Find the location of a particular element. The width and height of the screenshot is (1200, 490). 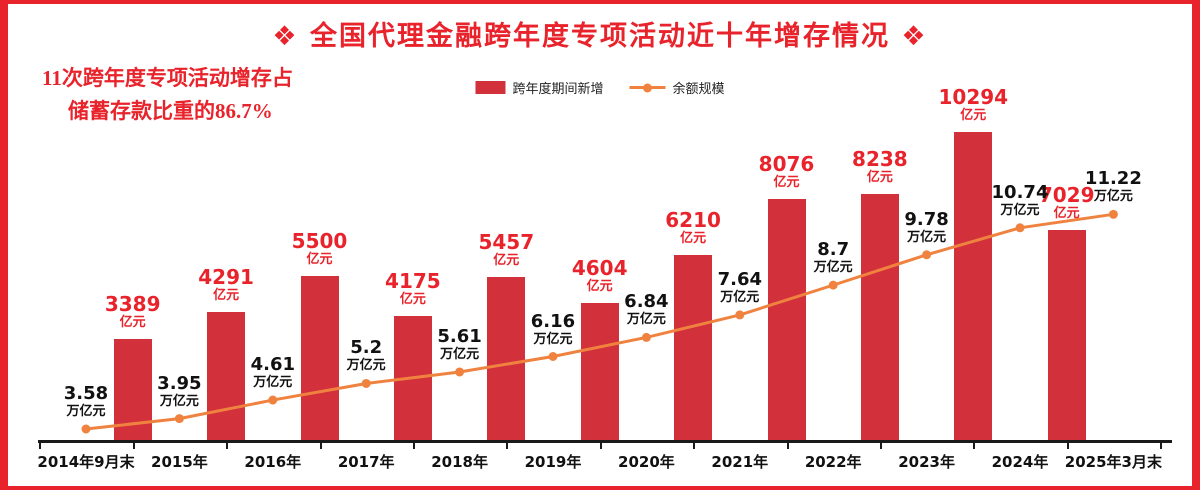

line-point-value: 4.61 is located at coordinates (272, 365).